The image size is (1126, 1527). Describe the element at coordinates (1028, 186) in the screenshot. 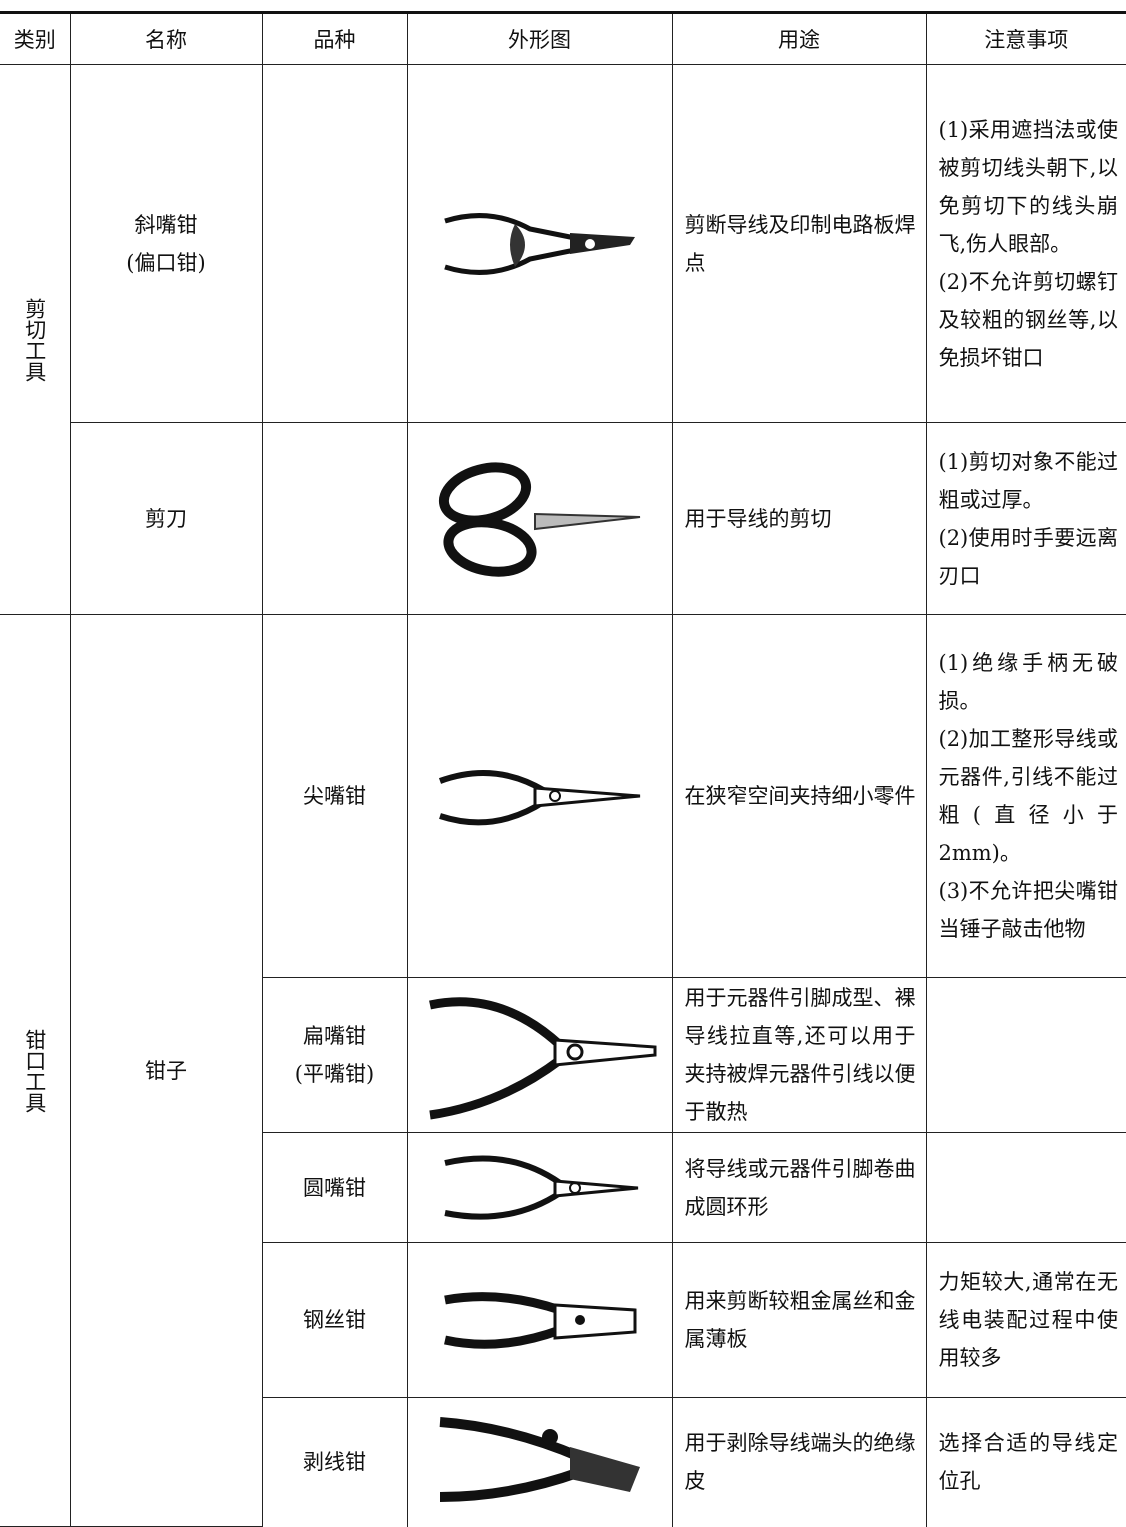

I see `note: (1)采用遮挡法或使被剪切线头朝下,以免剪切下的线头崩飞,伤人眼部。` at that location.